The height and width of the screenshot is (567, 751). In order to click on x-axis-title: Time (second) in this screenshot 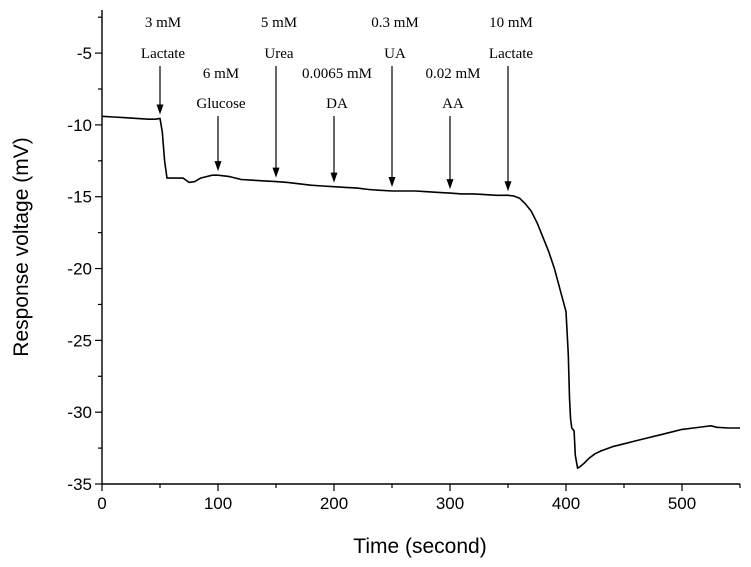, I will do `click(419, 546)`.